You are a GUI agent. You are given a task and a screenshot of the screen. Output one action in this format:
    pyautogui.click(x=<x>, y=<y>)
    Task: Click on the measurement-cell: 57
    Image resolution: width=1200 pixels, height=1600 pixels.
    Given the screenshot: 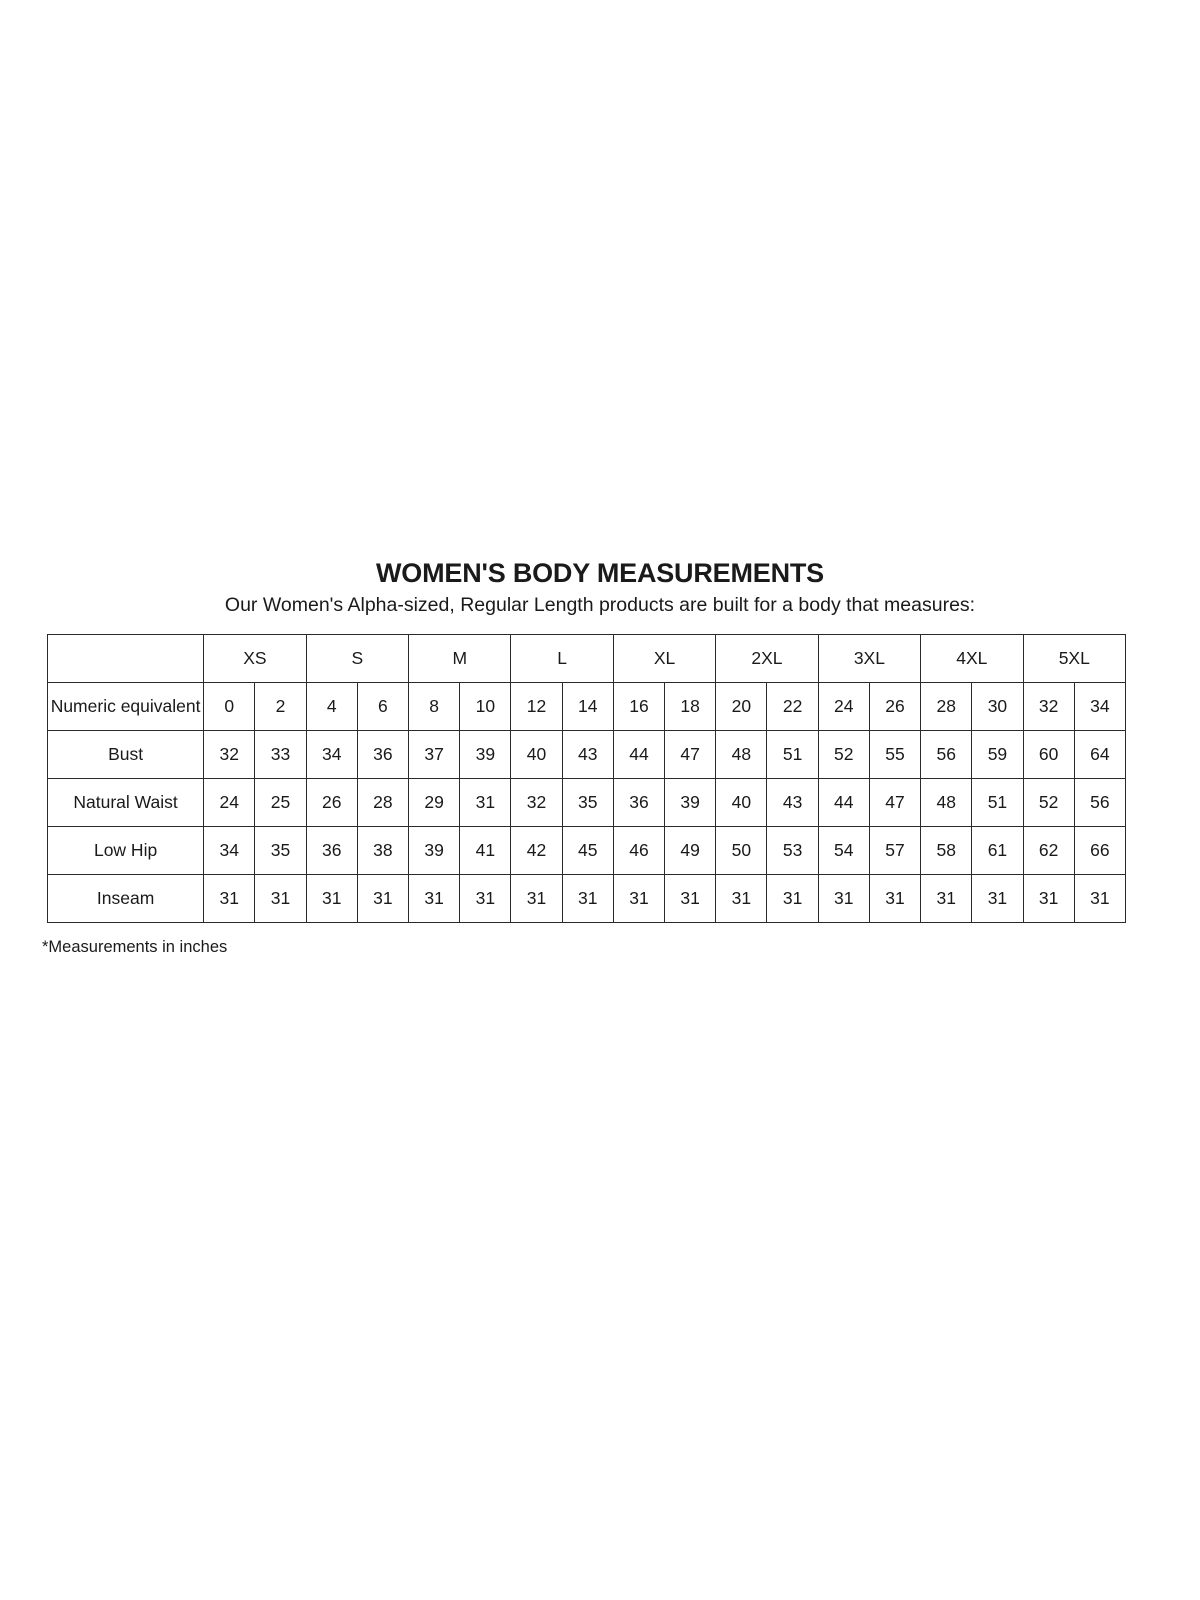 What is the action you would take?
    pyautogui.click(x=895, y=850)
    